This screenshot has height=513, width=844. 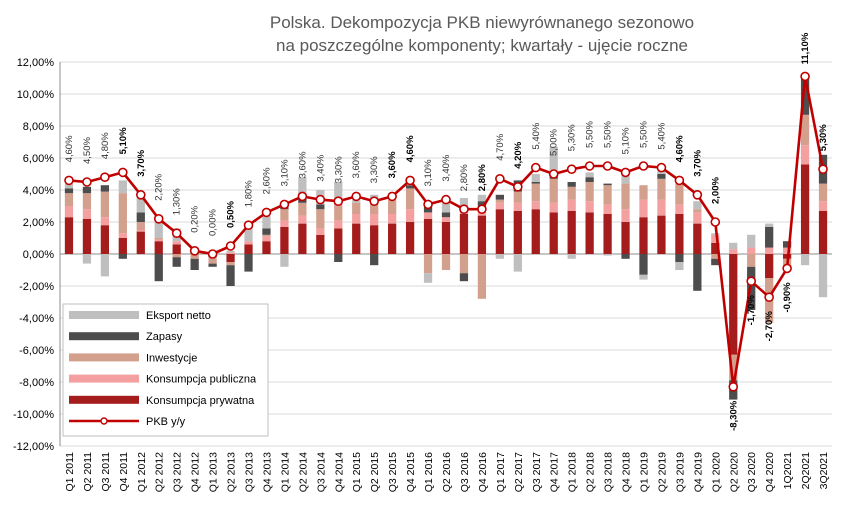 What do you see at coordinates (555, 472) in the screenshot?
I see `x-tick-label: Q4 2017` at bounding box center [555, 472].